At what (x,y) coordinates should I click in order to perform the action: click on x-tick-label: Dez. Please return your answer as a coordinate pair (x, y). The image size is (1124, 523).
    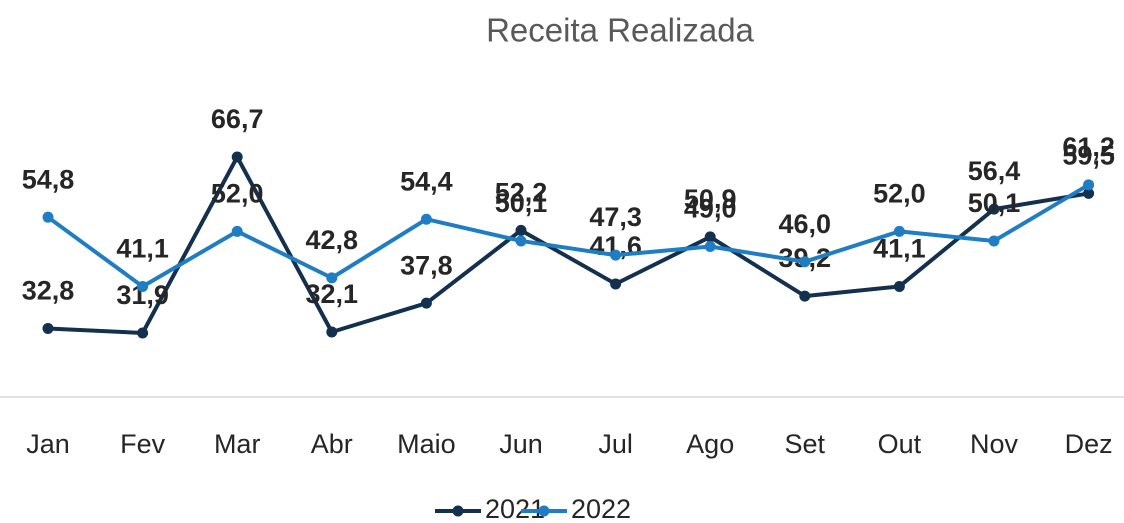
    Looking at the image, I should click on (1089, 444).